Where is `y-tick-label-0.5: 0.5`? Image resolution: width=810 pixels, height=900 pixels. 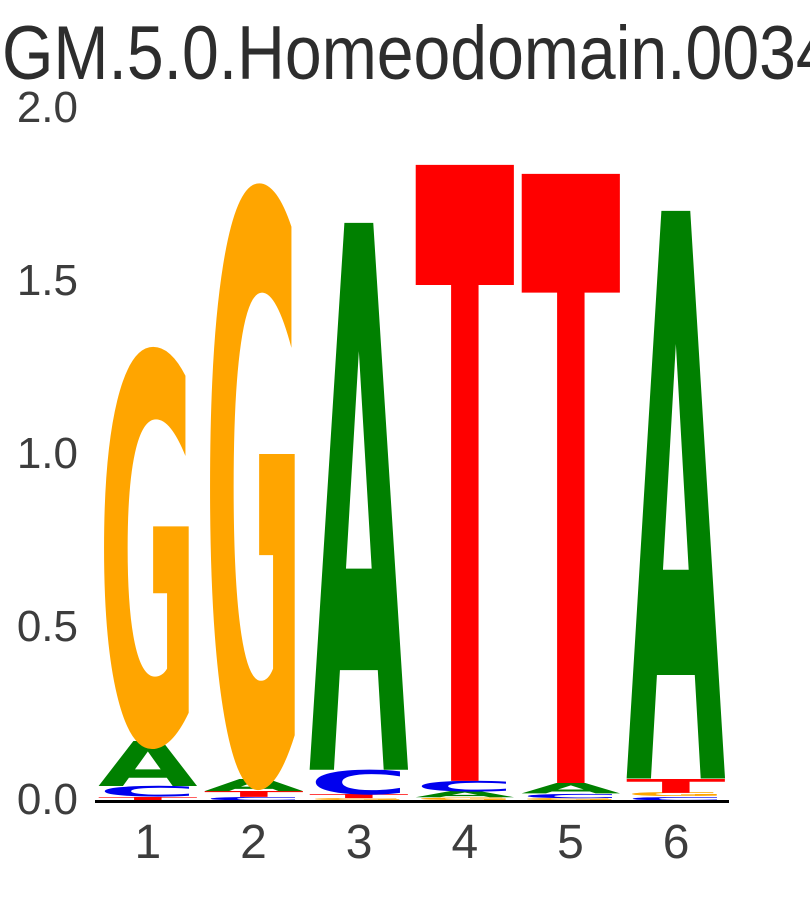 y-tick-label-0.5: 0.5 is located at coordinates (47, 626).